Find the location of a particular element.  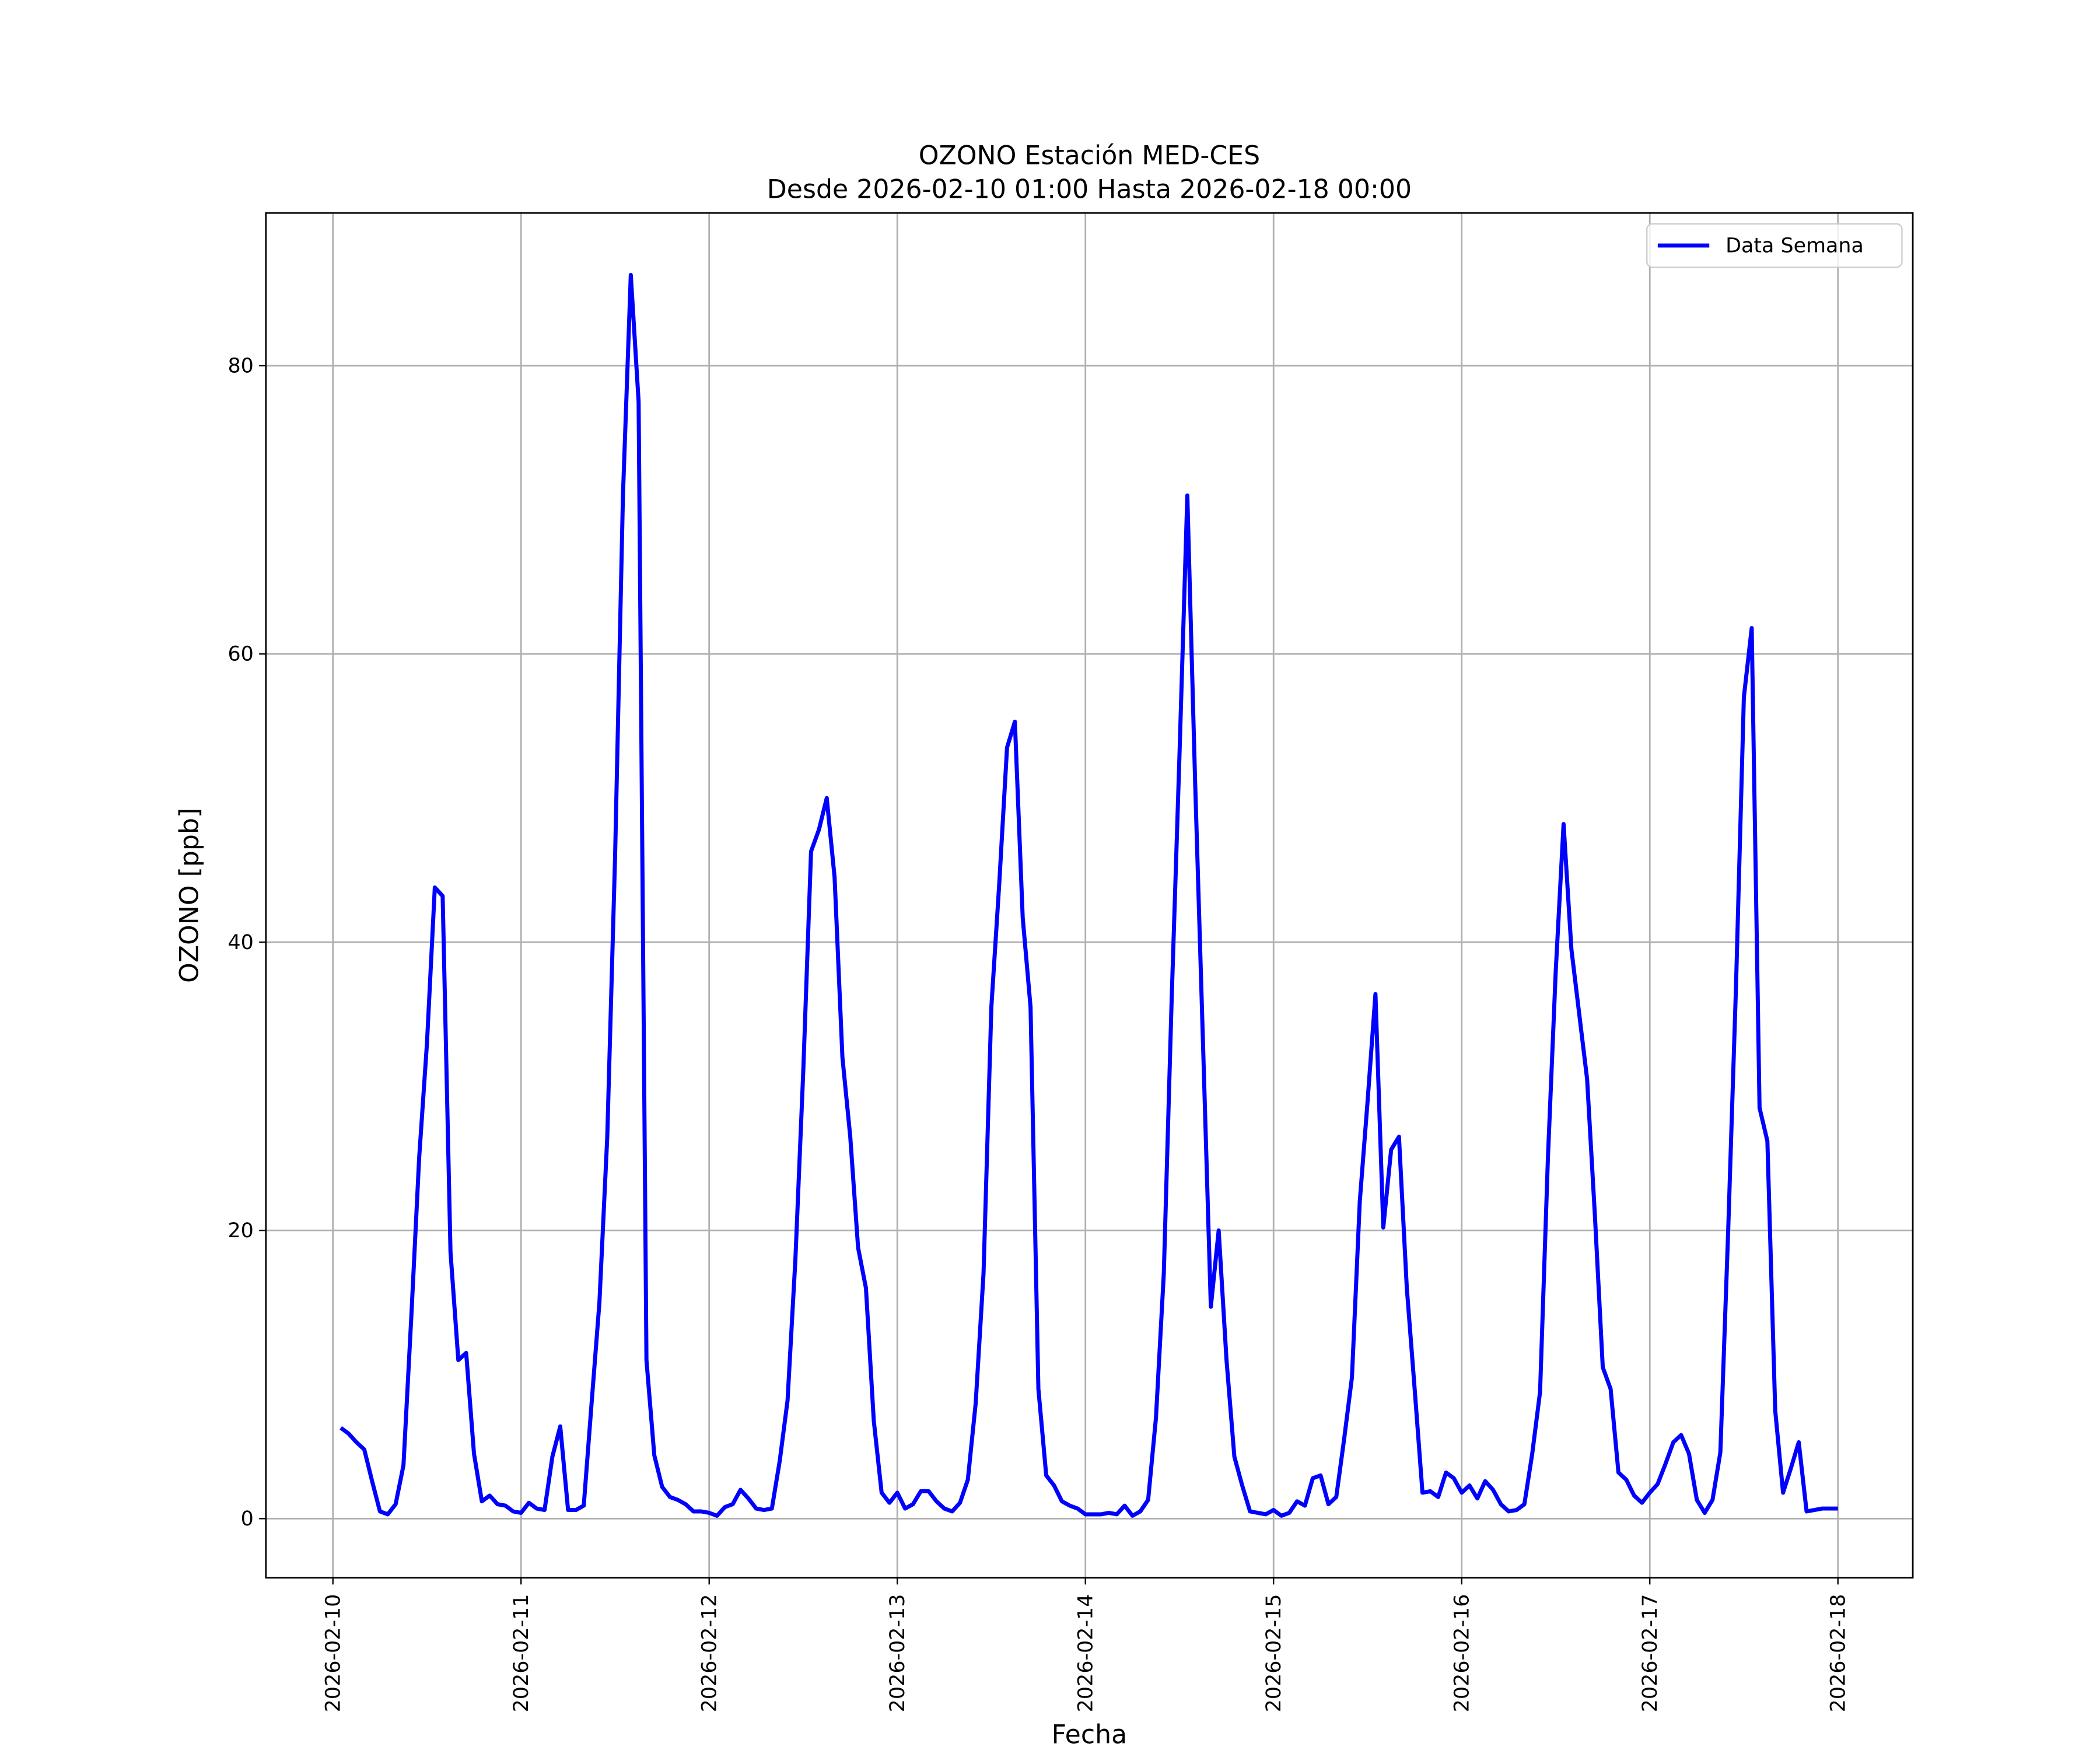

x-tick-label: 2026-02-16 is located at coordinates (1462, 1653).